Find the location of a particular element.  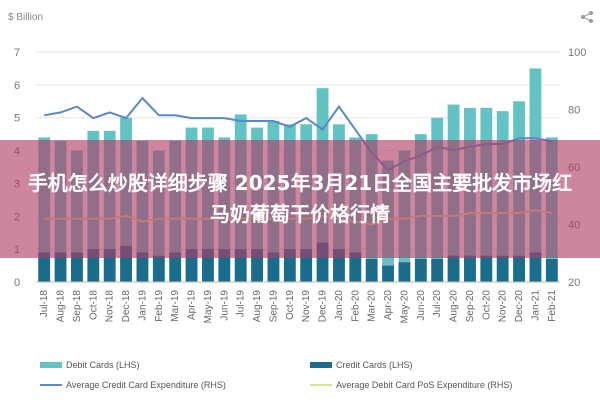

y-right-tick-label: 100 is located at coordinates (577, 53).